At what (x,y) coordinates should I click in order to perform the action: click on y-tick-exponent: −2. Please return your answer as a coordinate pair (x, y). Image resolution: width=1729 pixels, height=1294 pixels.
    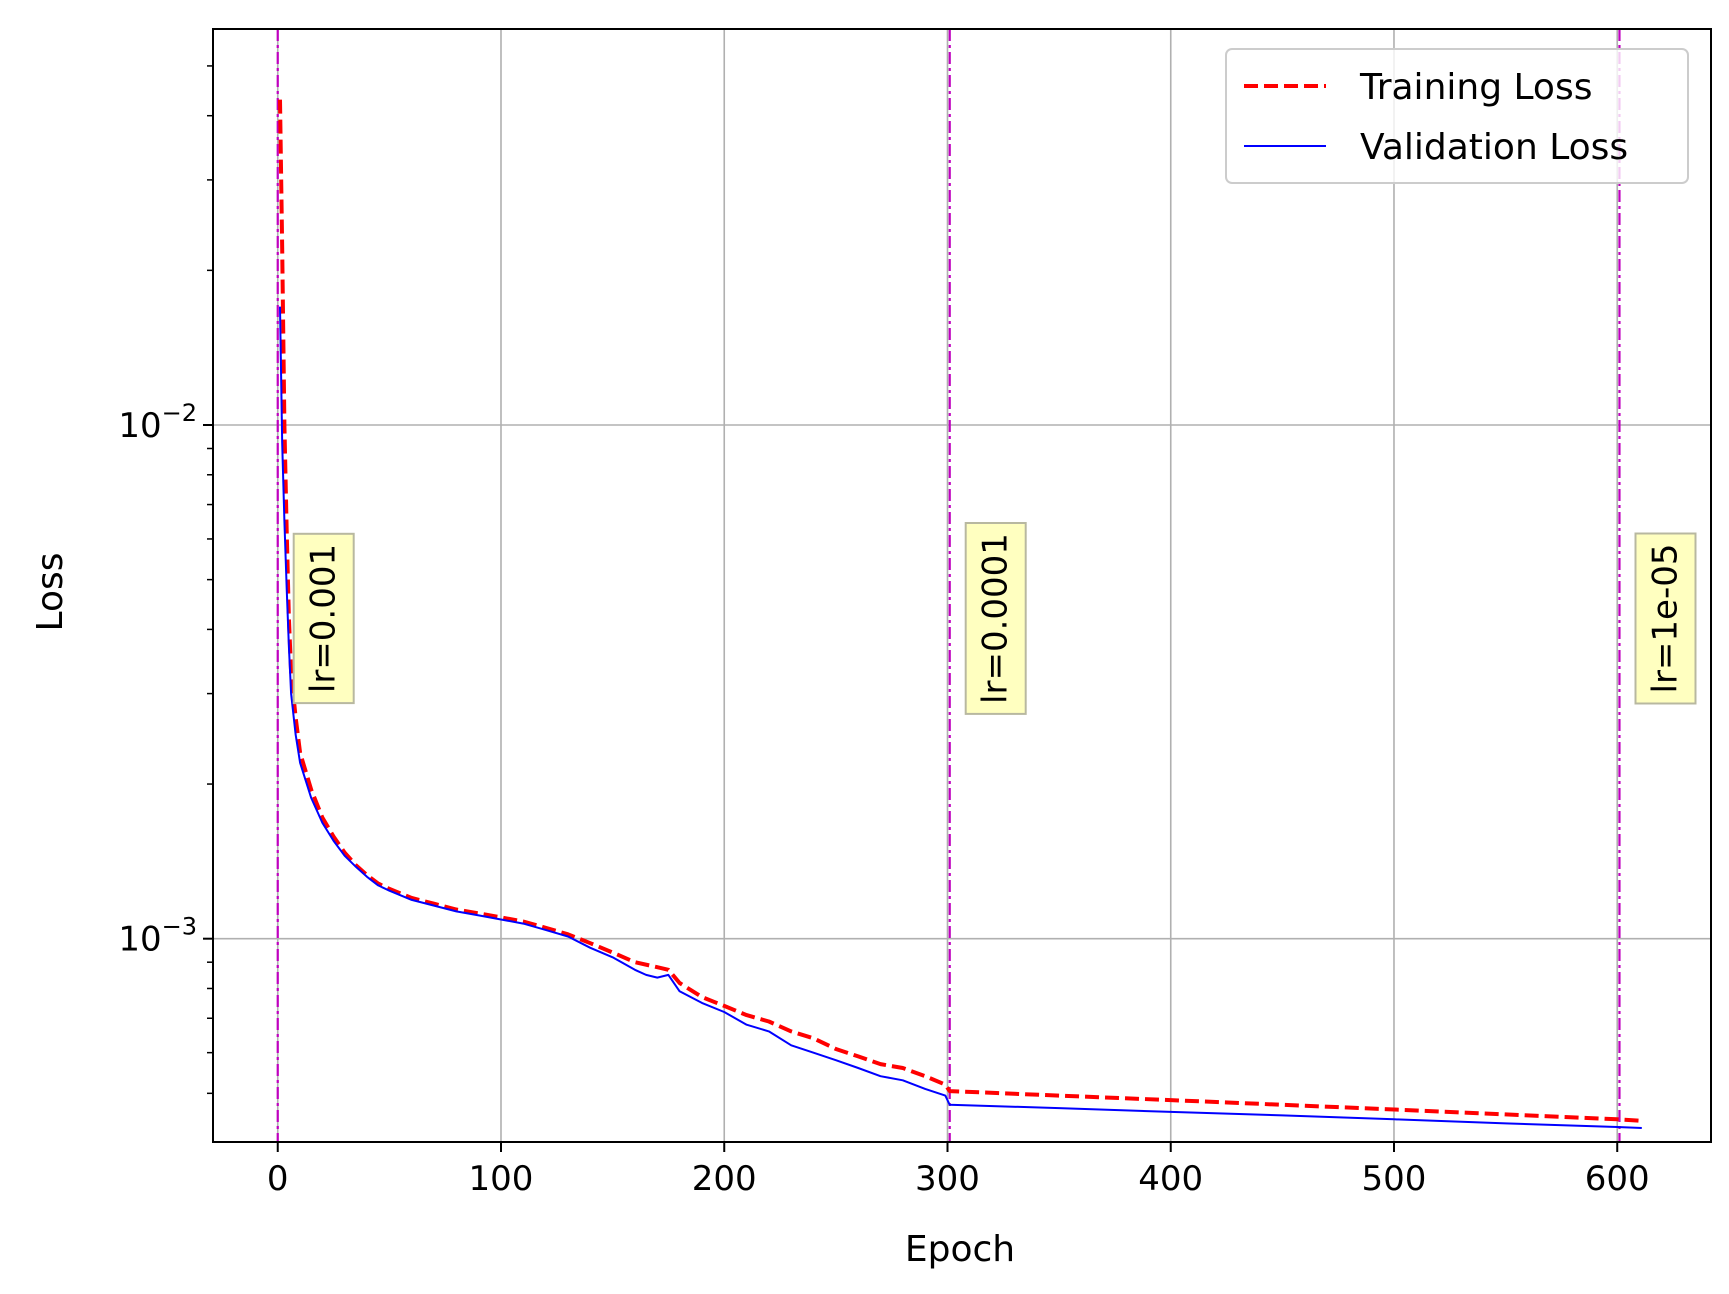
    Looking at the image, I should click on (179, 413).